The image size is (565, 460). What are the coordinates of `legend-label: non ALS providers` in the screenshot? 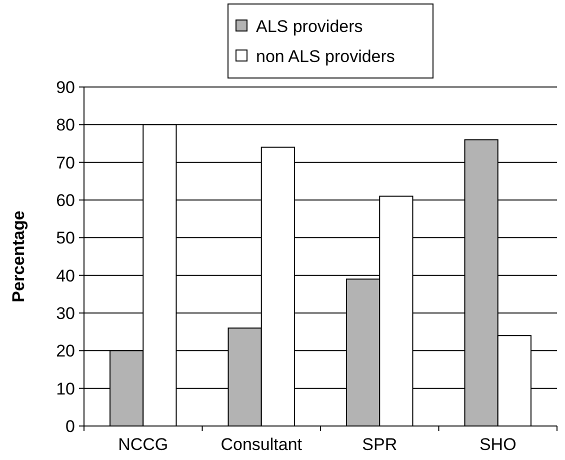 It's located at (325, 56).